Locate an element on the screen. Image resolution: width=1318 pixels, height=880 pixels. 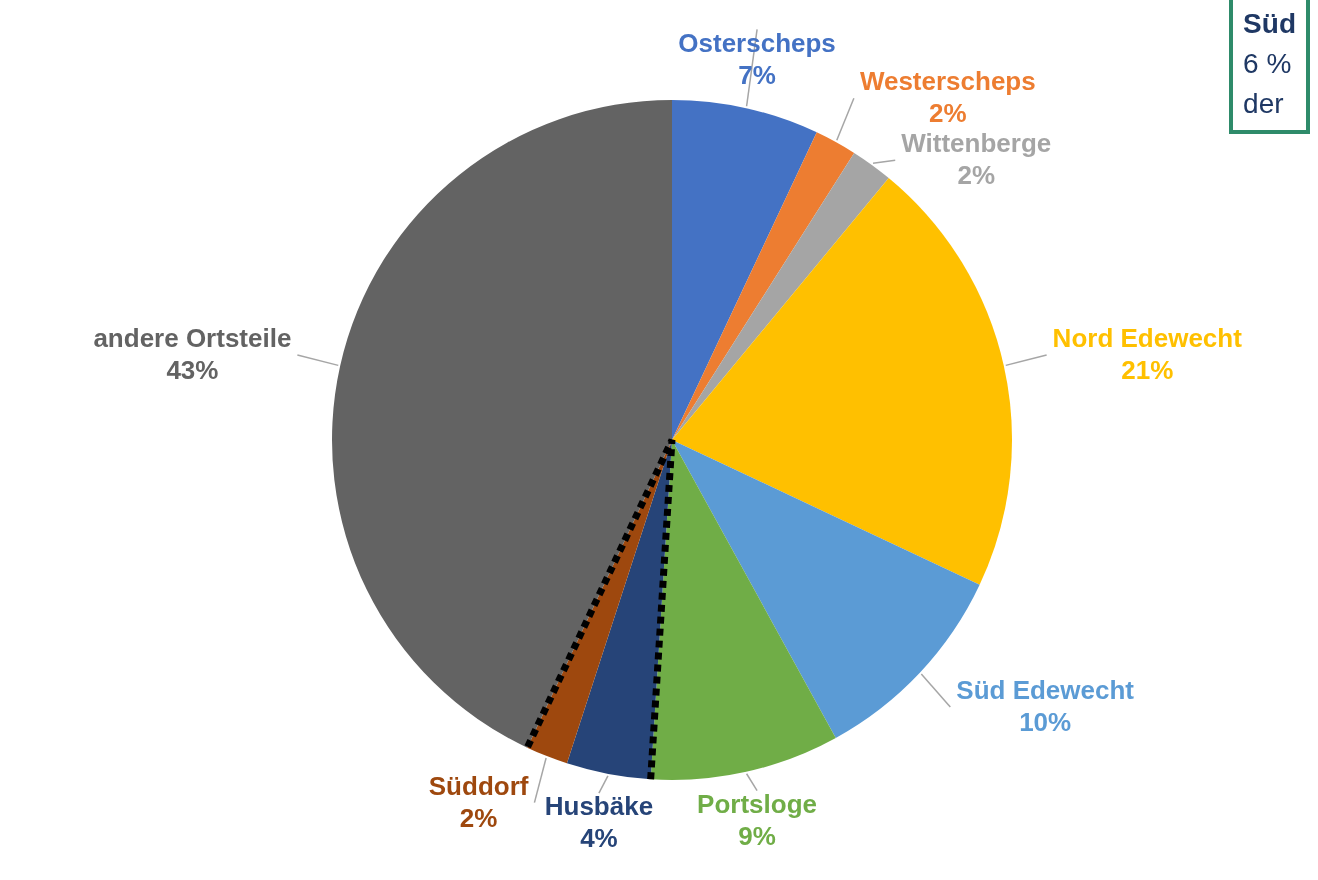
slice-label: Husbäke is located at coordinates (599, 806).